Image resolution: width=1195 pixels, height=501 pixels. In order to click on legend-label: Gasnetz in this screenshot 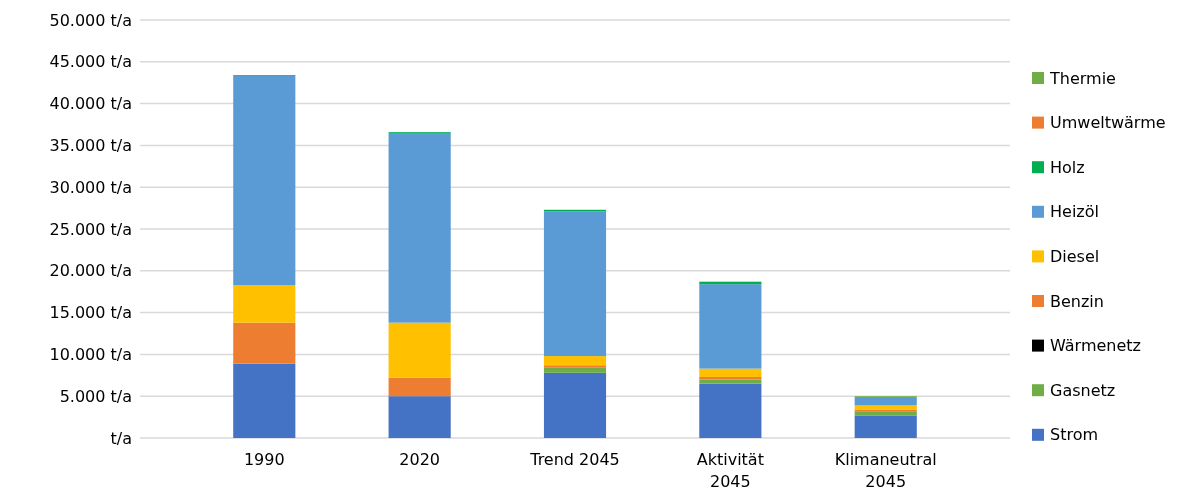, I will do `click(1083, 390)`.